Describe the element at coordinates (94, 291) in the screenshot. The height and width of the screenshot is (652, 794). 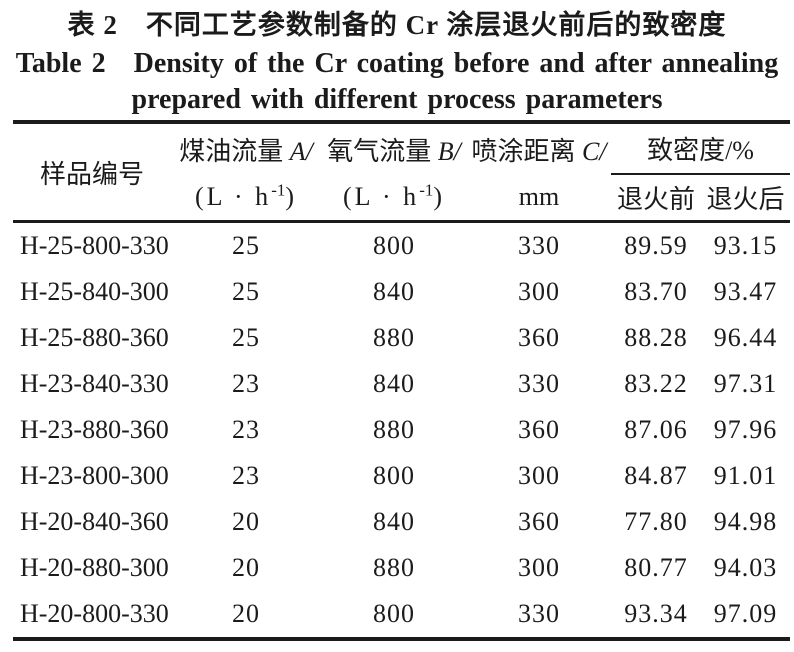
I see `cell-sample-id: H-25-840-300` at that location.